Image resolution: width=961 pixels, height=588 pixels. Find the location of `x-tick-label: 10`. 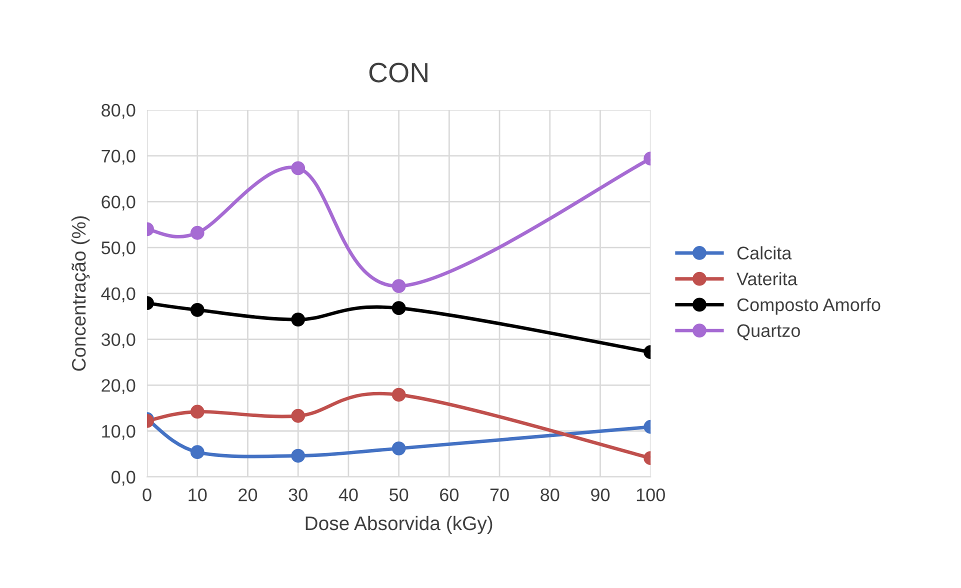

x-tick-label: 10 is located at coordinates (197, 495).